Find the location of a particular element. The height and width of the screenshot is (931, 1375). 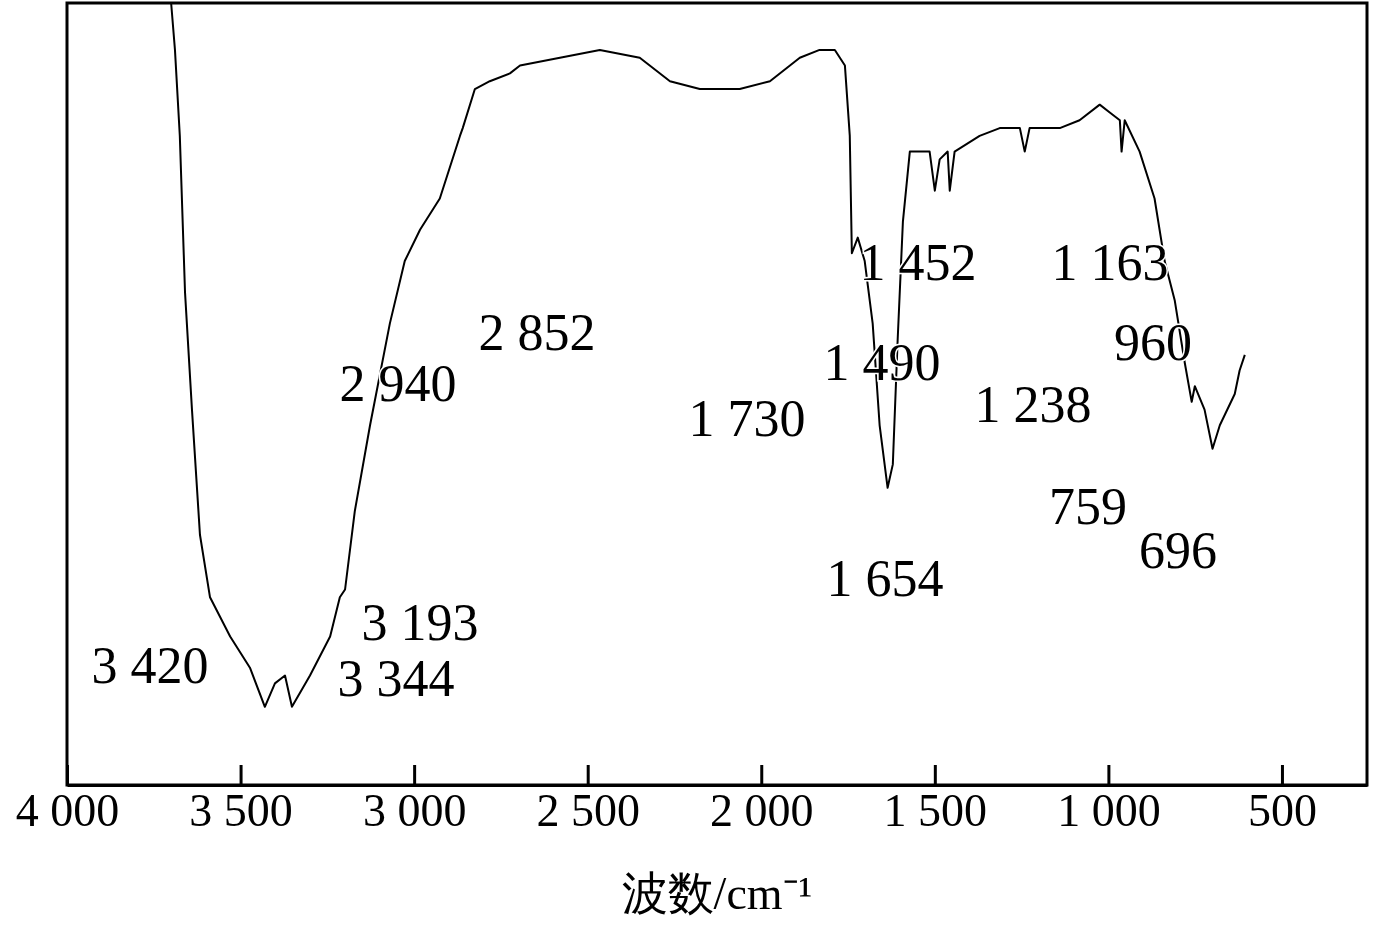

x-tick-label: 2 000 is located at coordinates (762, 810).